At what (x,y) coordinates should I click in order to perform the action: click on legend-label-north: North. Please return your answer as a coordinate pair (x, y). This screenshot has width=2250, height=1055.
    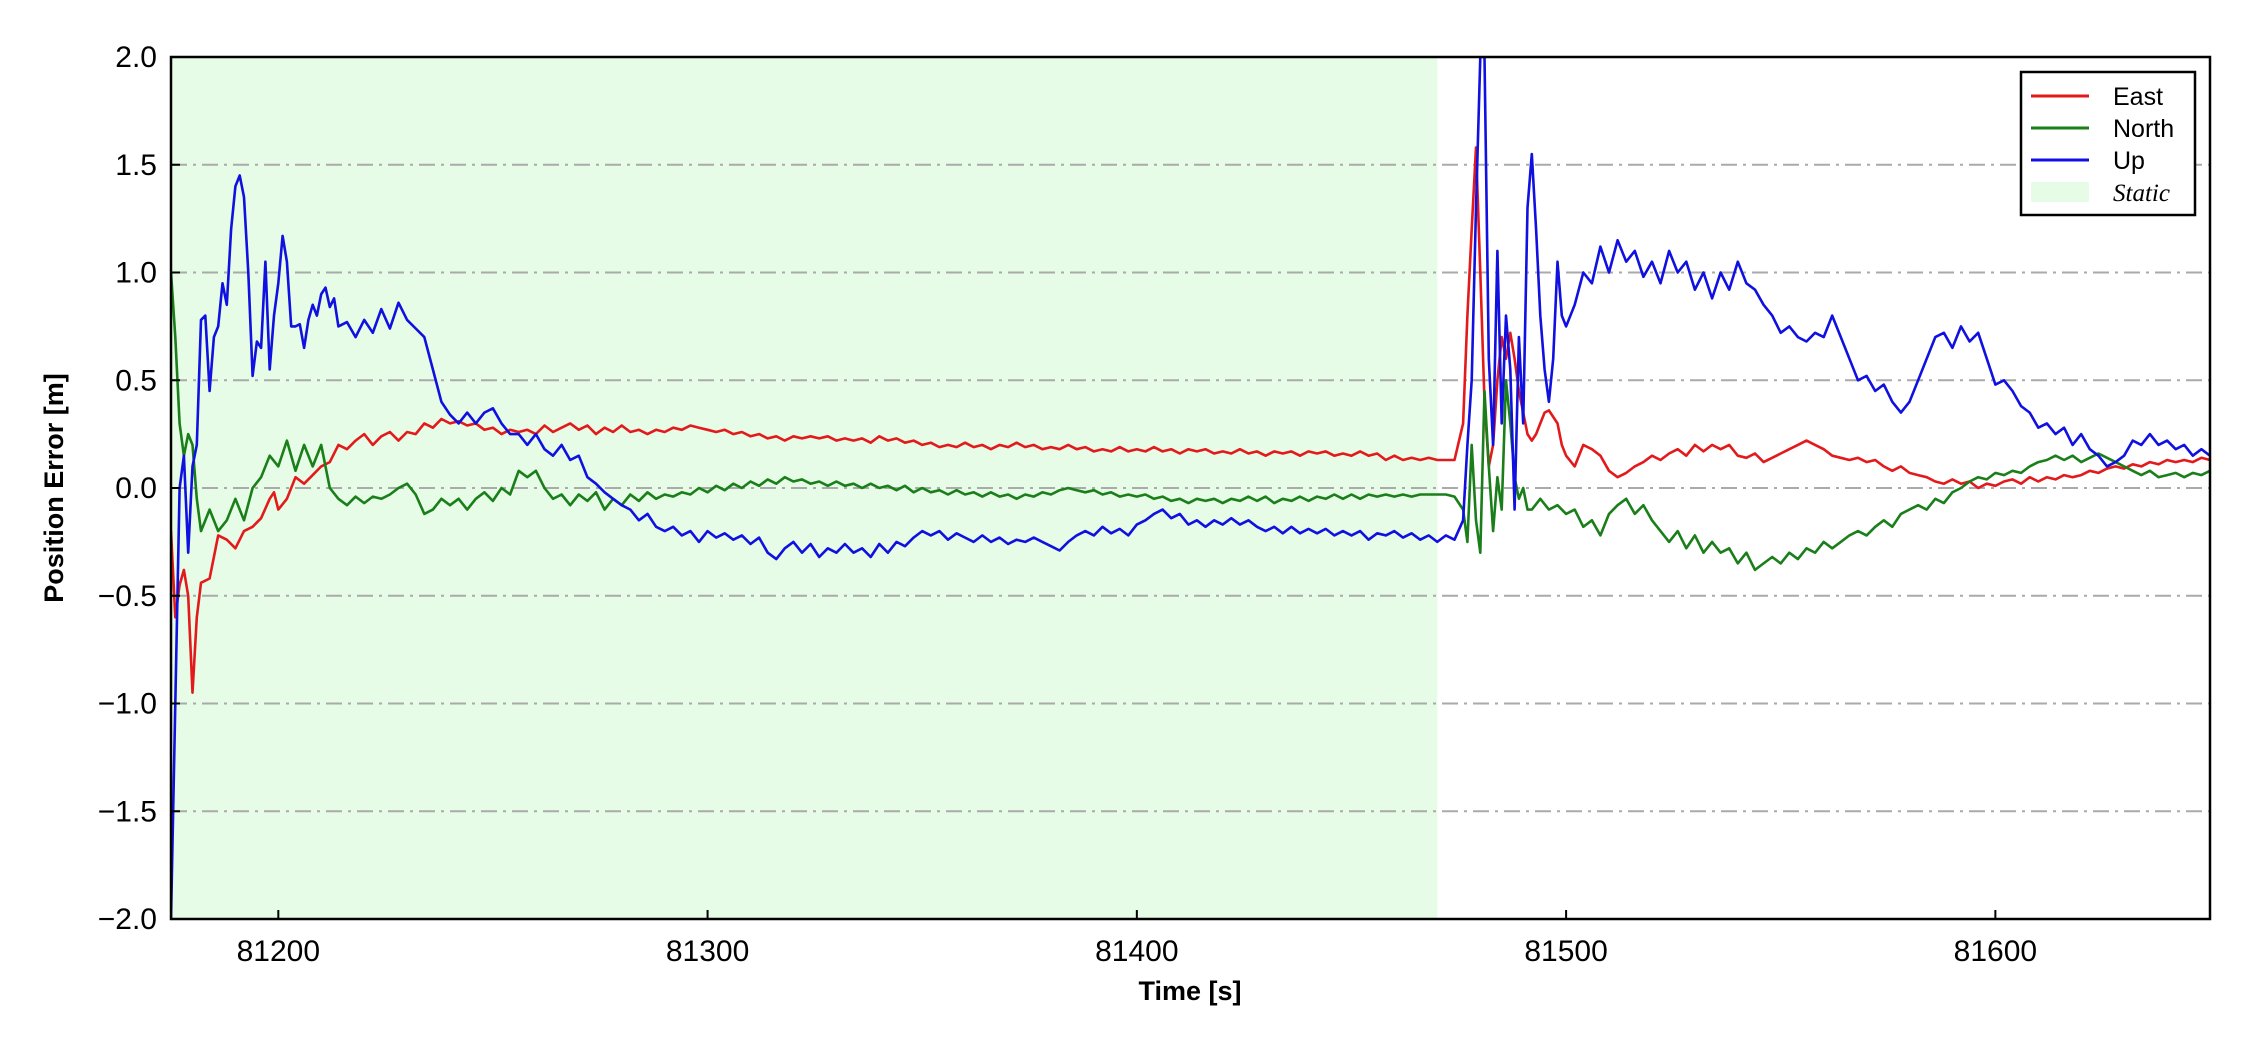
    Looking at the image, I should click on (2143, 129).